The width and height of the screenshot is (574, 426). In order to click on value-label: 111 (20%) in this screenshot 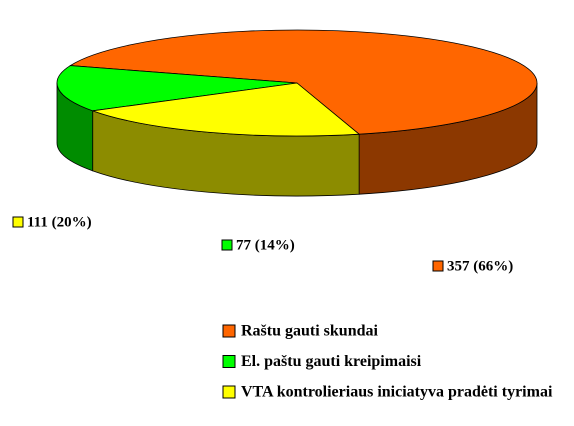, I will do `click(59, 222)`.